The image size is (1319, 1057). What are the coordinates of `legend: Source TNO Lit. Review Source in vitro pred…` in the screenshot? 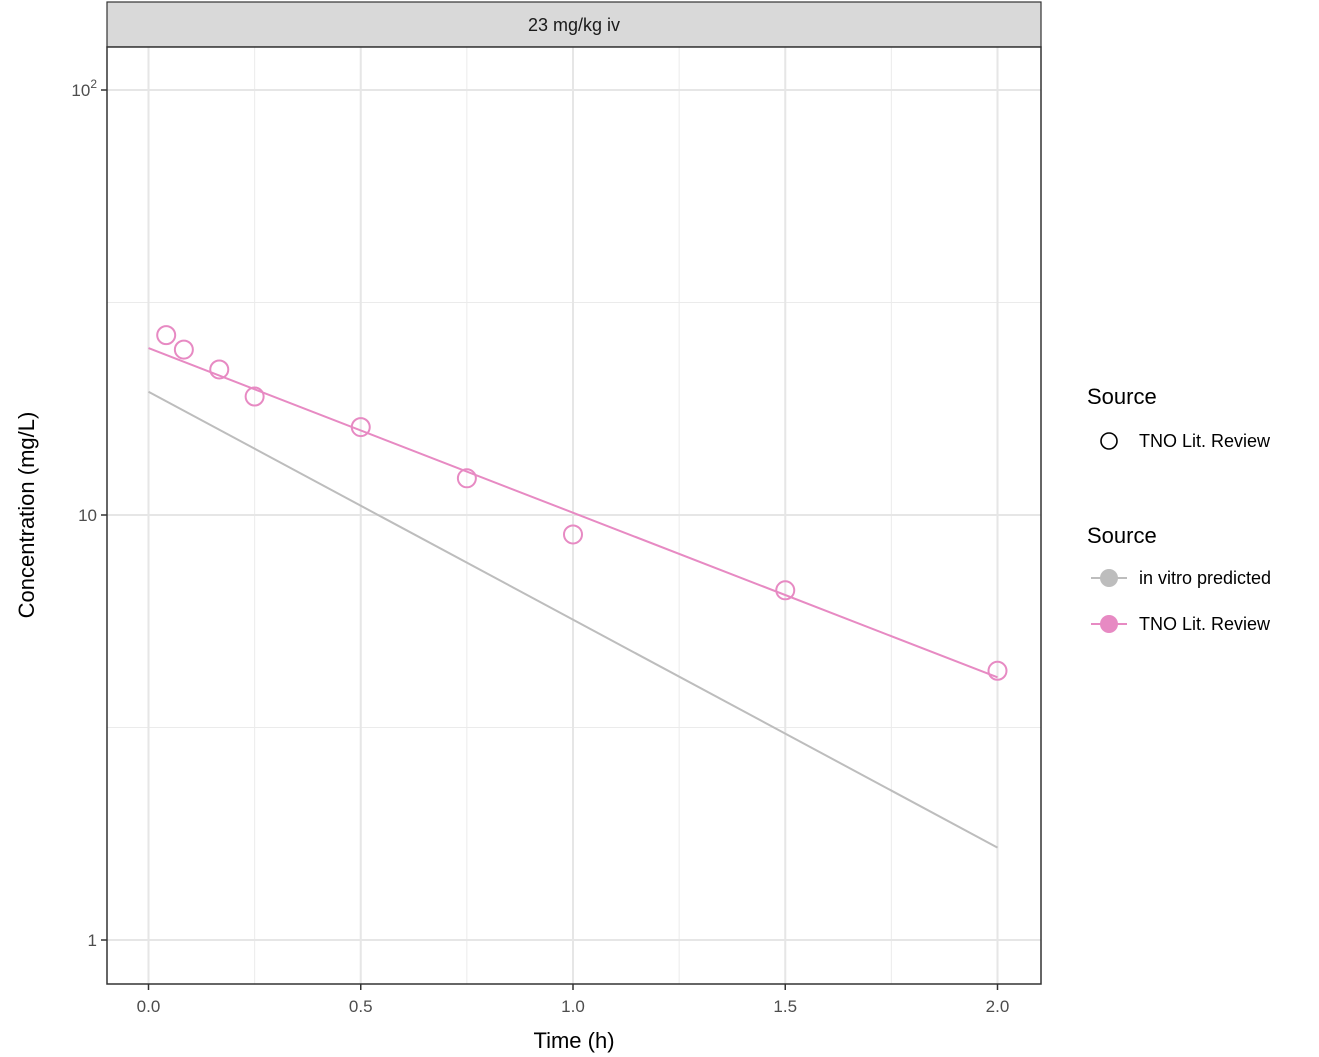 It's located at (1179, 509).